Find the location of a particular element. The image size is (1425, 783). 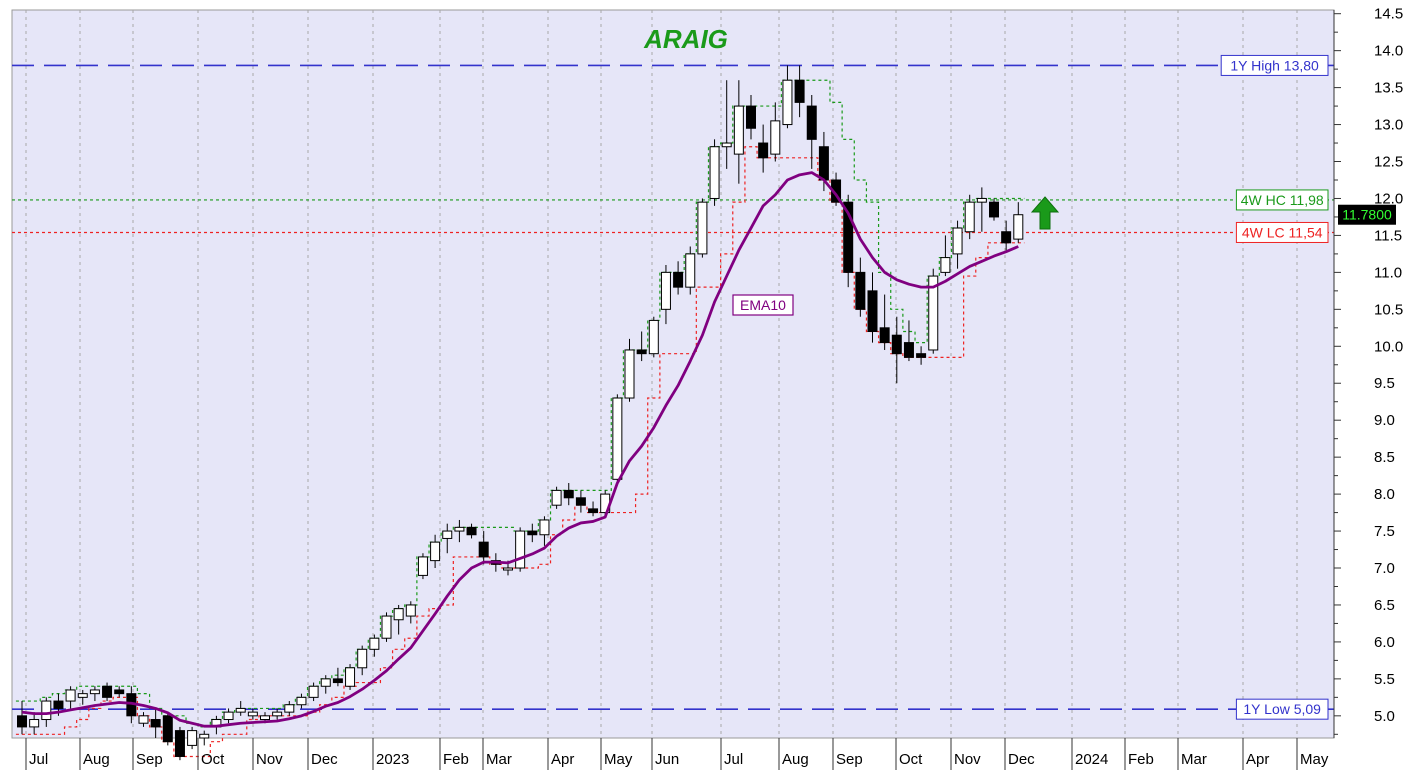

y-tick-label: 5.5 is located at coordinates (1384, 679).